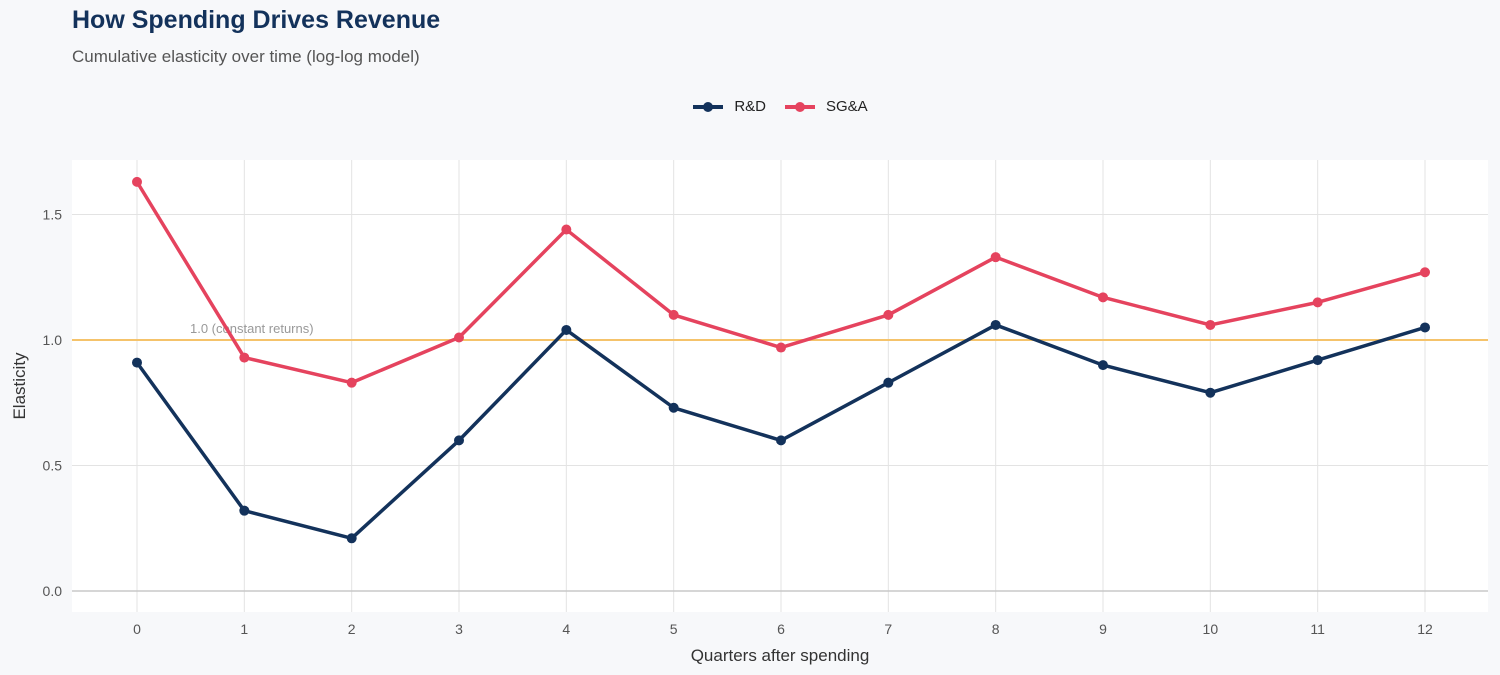 This screenshot has width=1500, height=675. I want to click on x-tick-label: 3, so click(459, 629).